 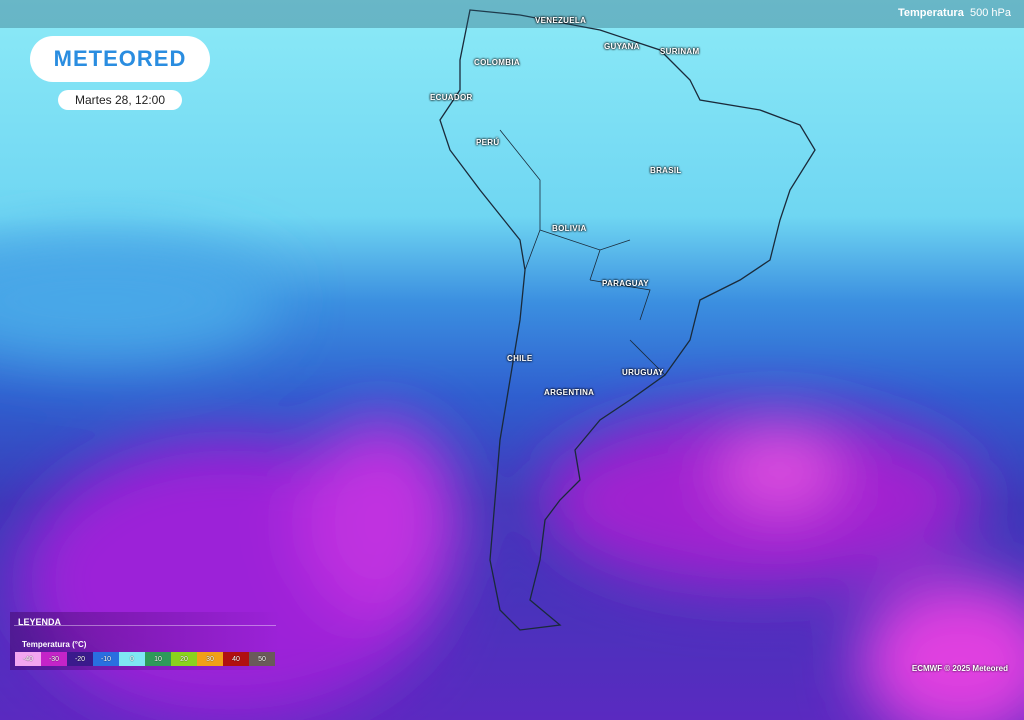 What do you see at coordinates (497, 62) in the screenshot?
I see `country-label: COLOMBIA` at bounding box center [497, 62].